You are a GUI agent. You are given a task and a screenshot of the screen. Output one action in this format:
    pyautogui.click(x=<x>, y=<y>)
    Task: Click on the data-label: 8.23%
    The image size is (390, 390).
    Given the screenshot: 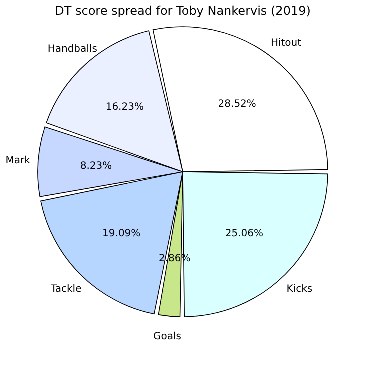 What is the action you would take?
    pyautogui.click(x=96, y=166)
    